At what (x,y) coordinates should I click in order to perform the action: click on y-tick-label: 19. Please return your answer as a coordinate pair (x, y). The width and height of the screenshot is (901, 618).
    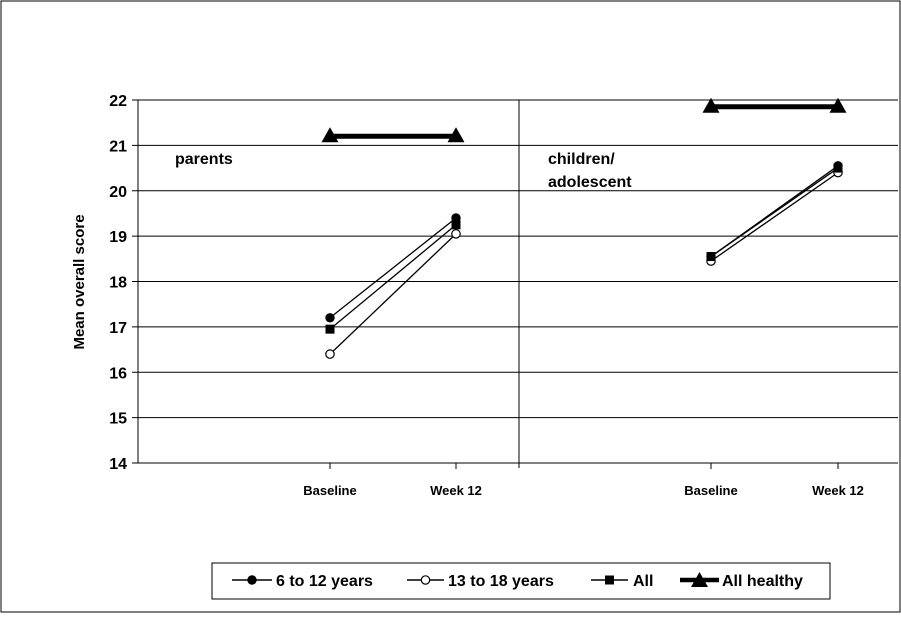
    Looking at the image, I should click on (118, 237).